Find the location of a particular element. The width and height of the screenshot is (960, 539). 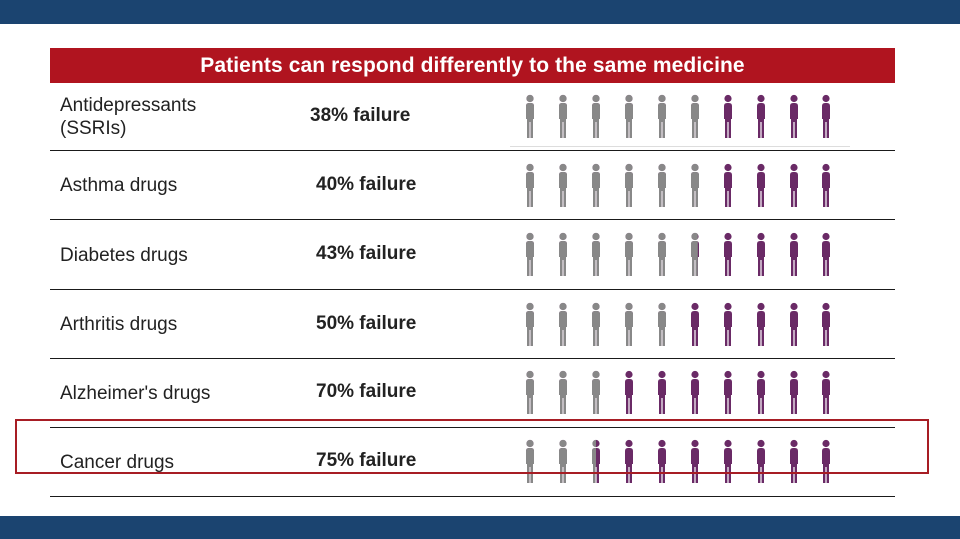

top-frame-bar is located at coordinates (480, 12).